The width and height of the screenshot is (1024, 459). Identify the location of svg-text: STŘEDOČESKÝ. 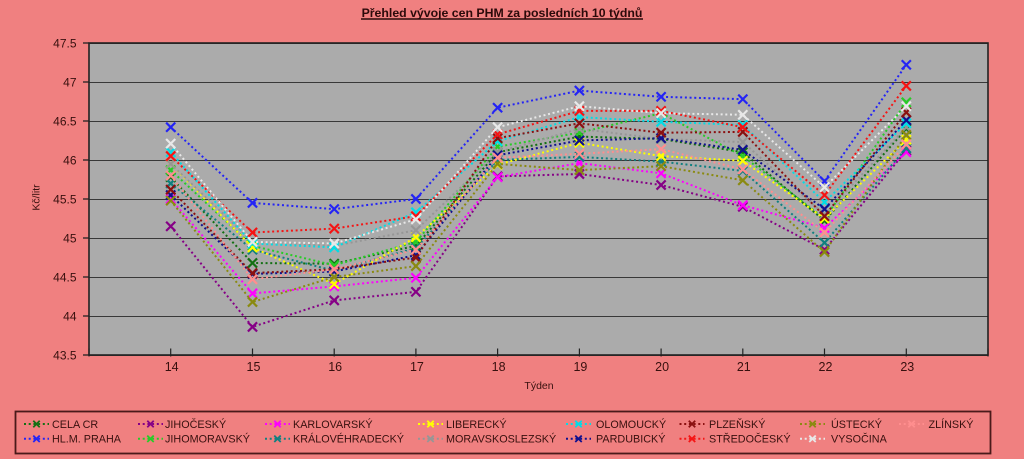
(750, 439).